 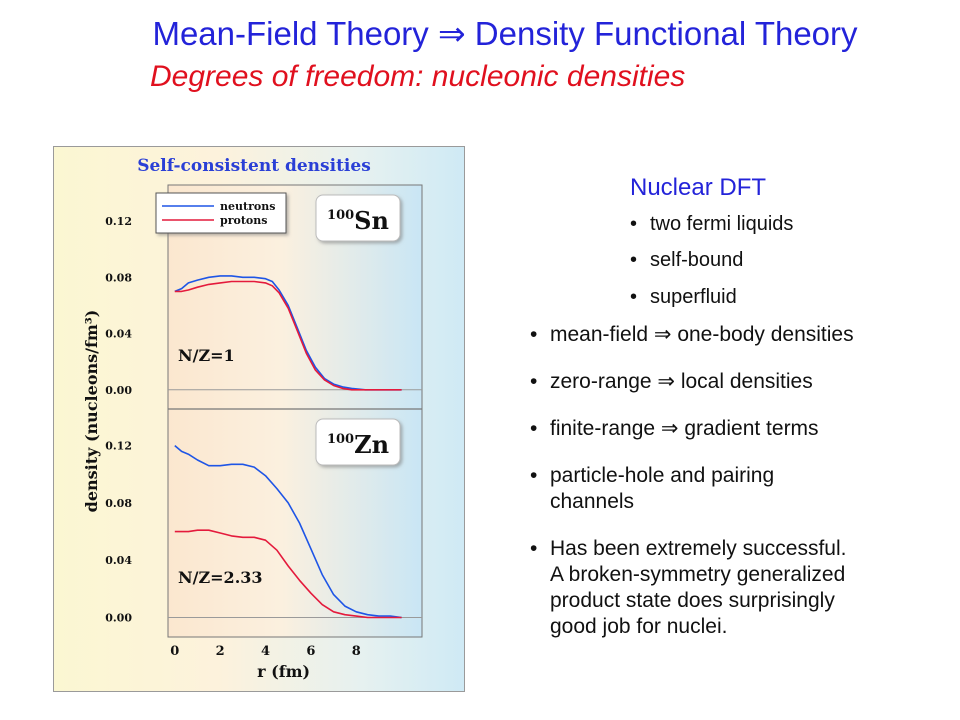 I want to click on line-text: A broken-symmetry generalized, so click(x=698, y=574).